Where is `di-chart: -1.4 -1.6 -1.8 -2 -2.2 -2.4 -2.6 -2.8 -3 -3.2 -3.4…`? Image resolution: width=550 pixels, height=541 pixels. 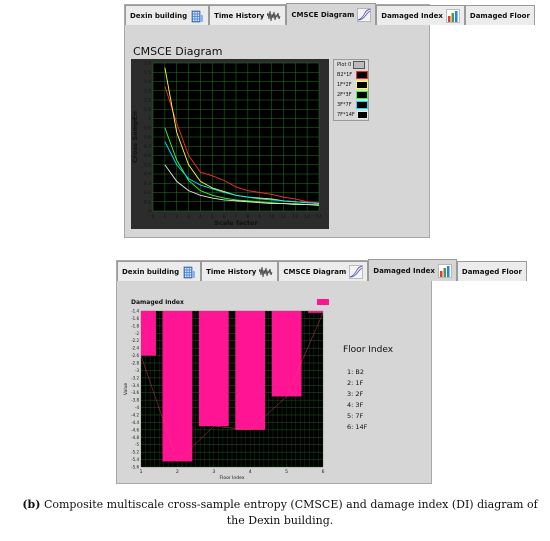
di-chart: -1.4 -1.6 -1.8 -2 -2.2 -2.4 -2.6 -2.8 -3 -3.2 -3.4… is located at coordinates (224, 395).